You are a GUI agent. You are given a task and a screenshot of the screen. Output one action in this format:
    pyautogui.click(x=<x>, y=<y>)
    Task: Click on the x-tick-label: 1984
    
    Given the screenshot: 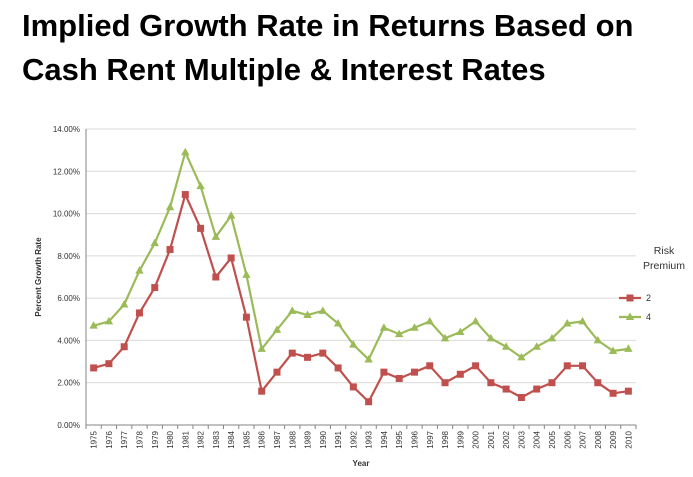 What is the action you would take?
    pyautogui.click(x=231, y=439)
    